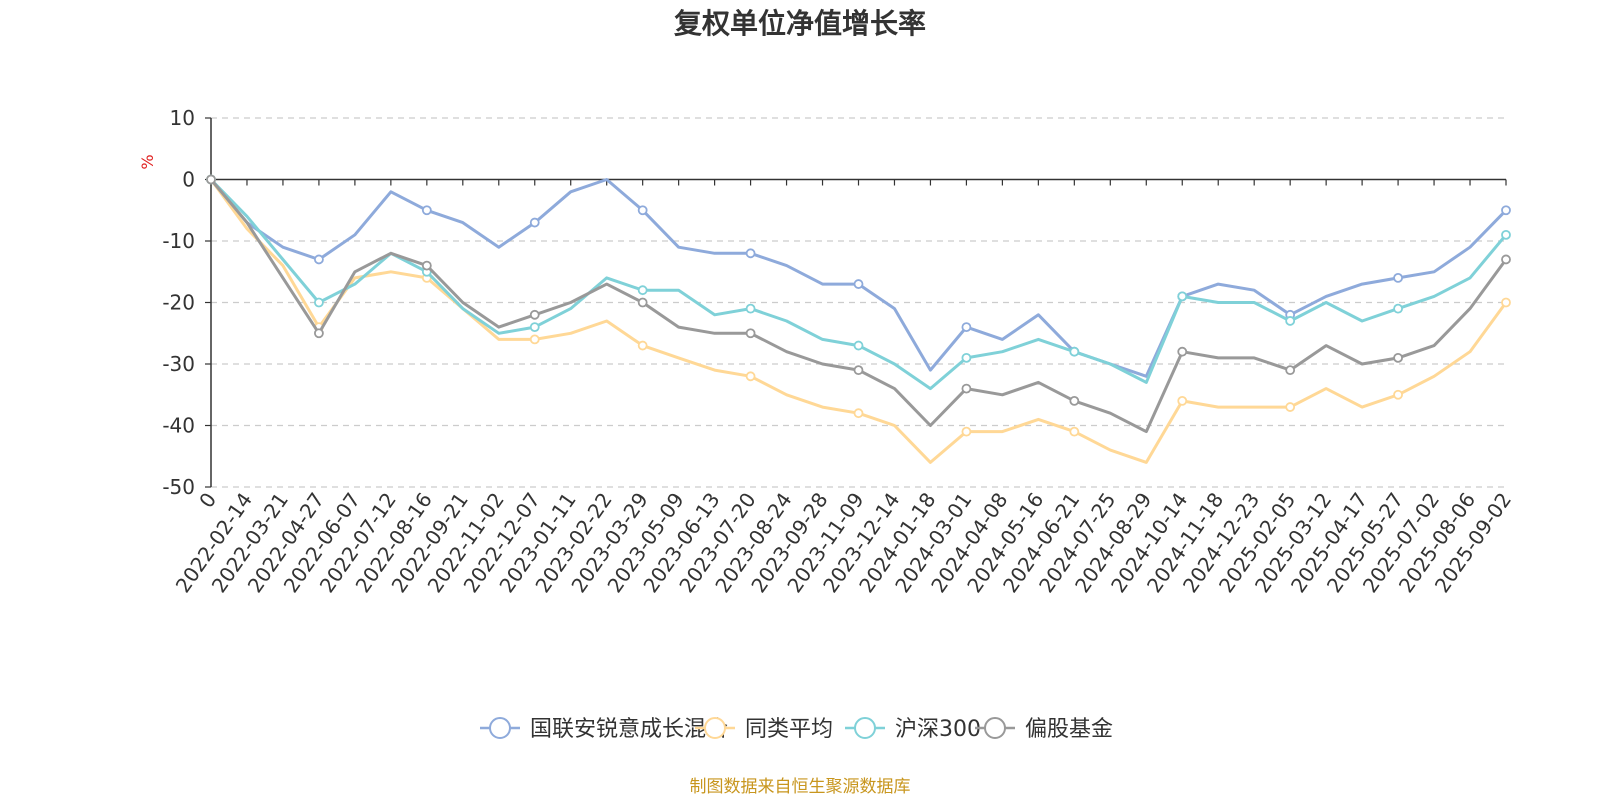  I want to click on y-tick-label: -20, so click(178, 303).